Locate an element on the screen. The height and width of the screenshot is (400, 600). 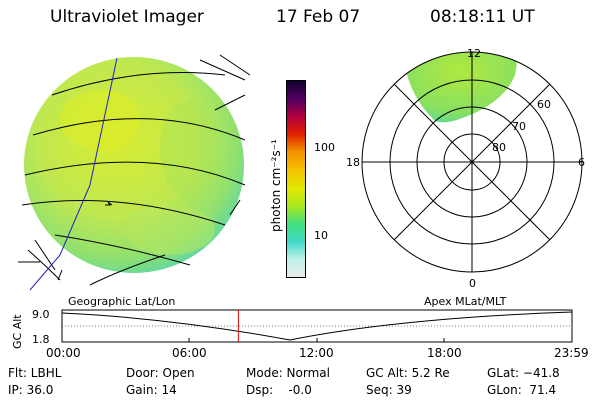
mlat-80-label: 80 is located at coordinates (499, 147).